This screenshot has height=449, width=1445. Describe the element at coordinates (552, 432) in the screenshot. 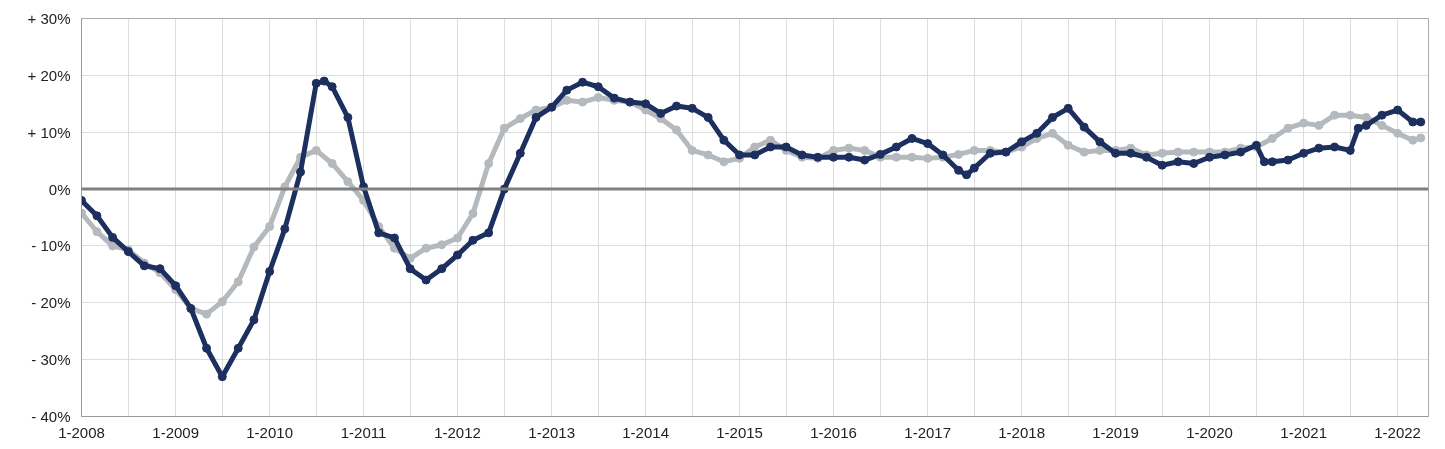

I see `x-tick-label: 1-2013` at that location.